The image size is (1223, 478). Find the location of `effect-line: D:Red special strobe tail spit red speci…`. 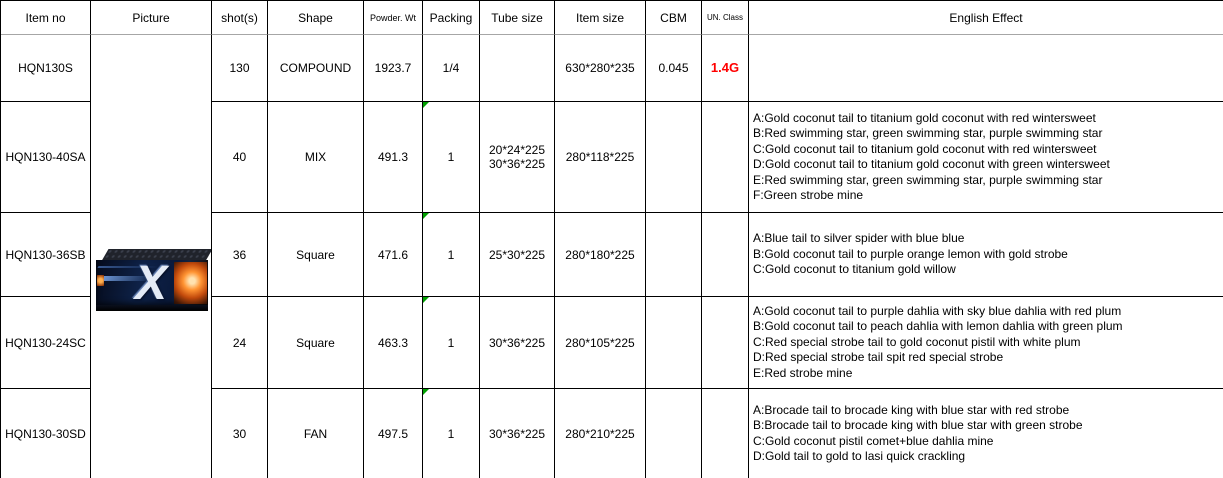

effect-line: D:Red special strobe tail spit red speci… is located at coordinates (878, 357).